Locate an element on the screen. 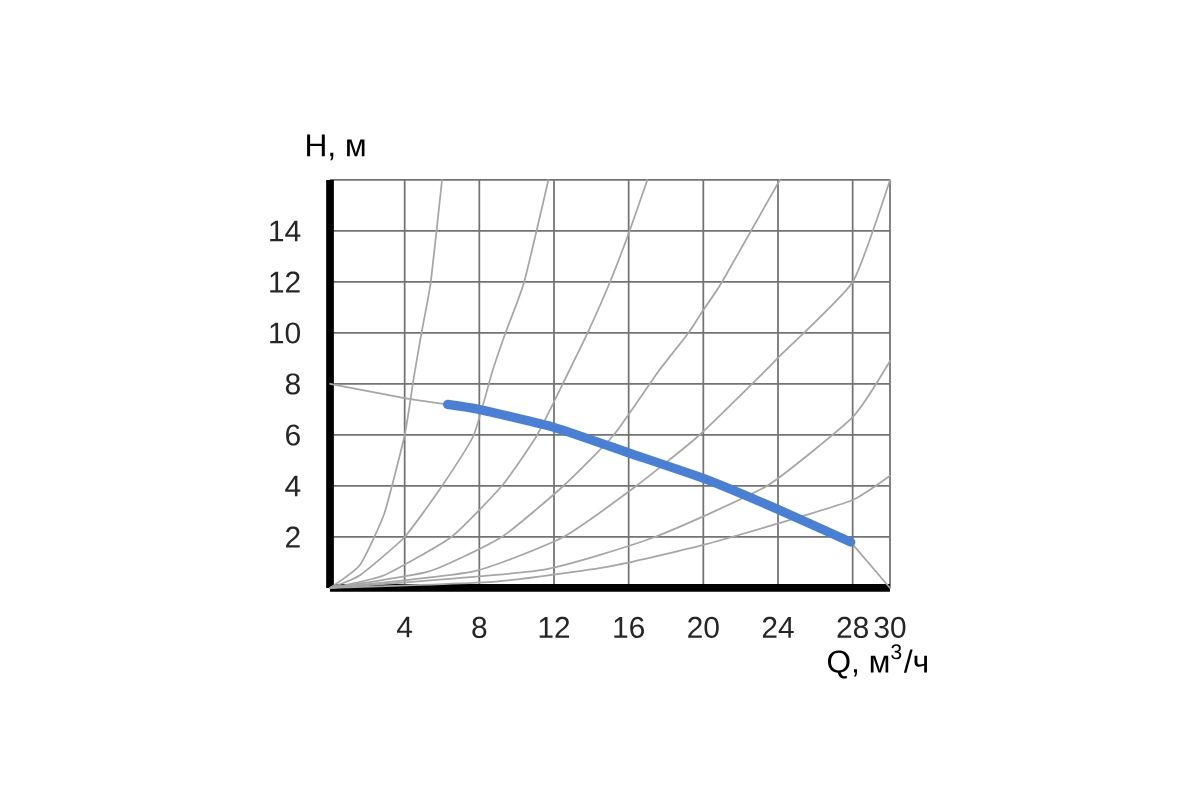 The height and width of the screenshot is (800, 1200). y-tick-label: 6 is located at coordinates (293, 435).